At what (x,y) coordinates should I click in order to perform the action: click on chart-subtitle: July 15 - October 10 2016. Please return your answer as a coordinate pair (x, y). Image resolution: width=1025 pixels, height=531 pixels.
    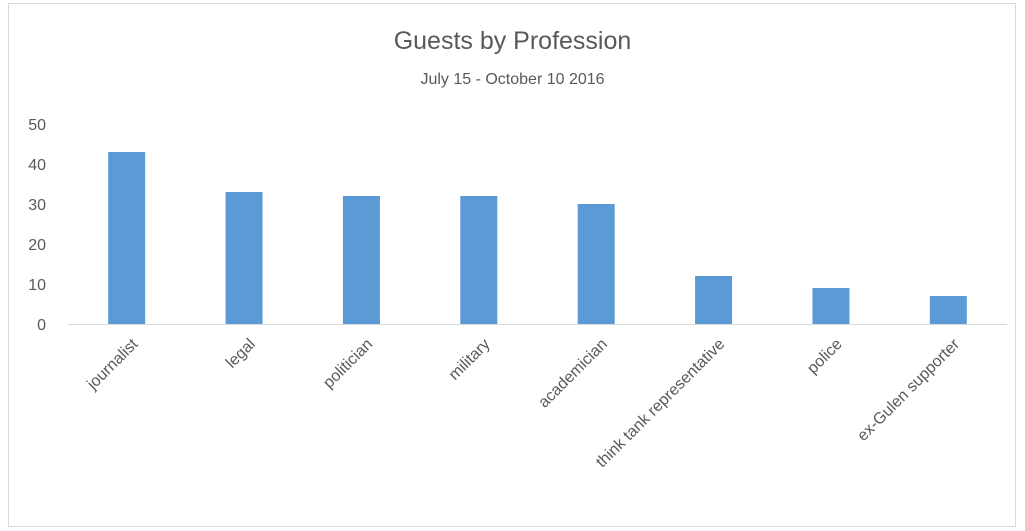
    Looking at the image, I should click on (512, 79).